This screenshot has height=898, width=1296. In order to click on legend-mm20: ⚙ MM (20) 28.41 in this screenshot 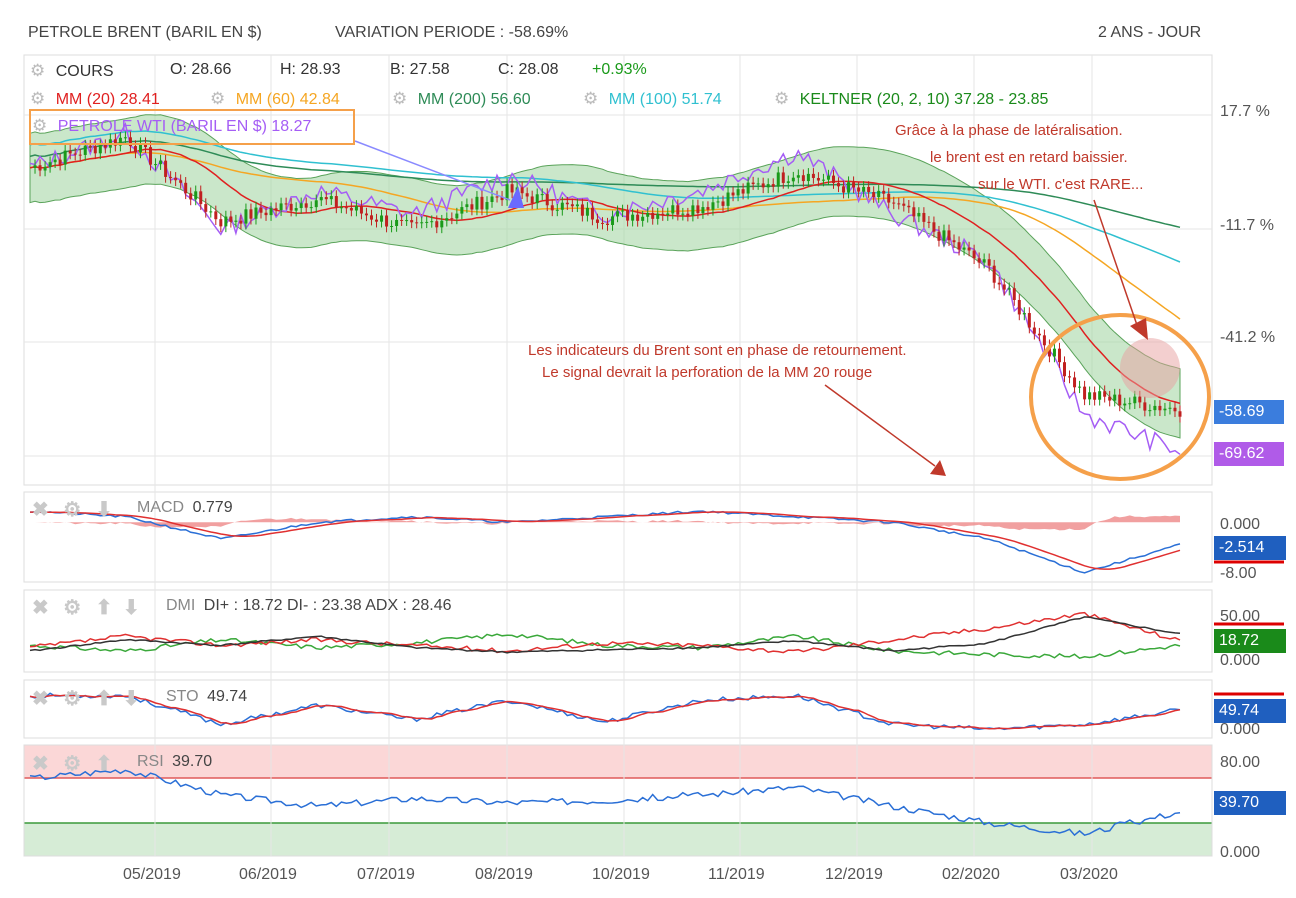, I will do `click(95, 99)`.